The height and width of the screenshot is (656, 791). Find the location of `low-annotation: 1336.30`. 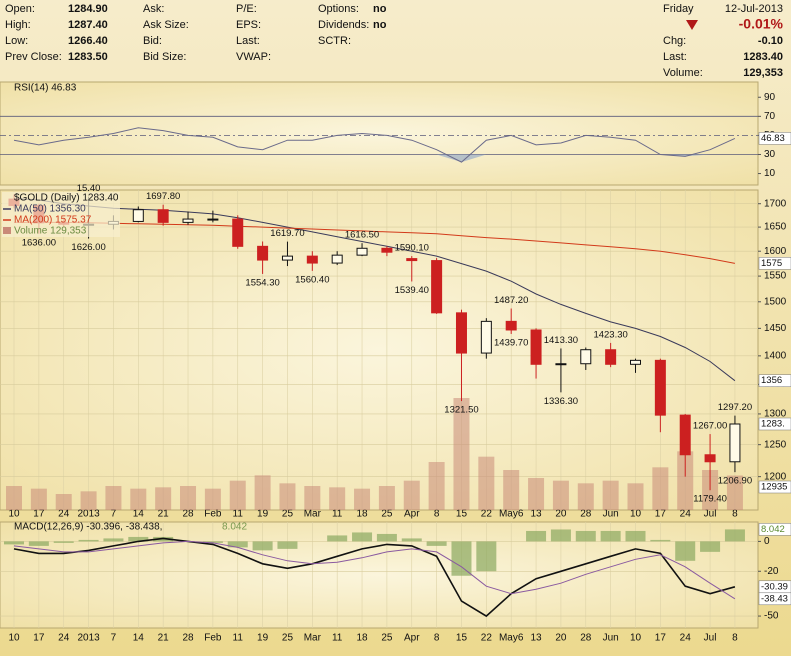

low-annotation: 1336.30 is located at coordinates (561, 401).